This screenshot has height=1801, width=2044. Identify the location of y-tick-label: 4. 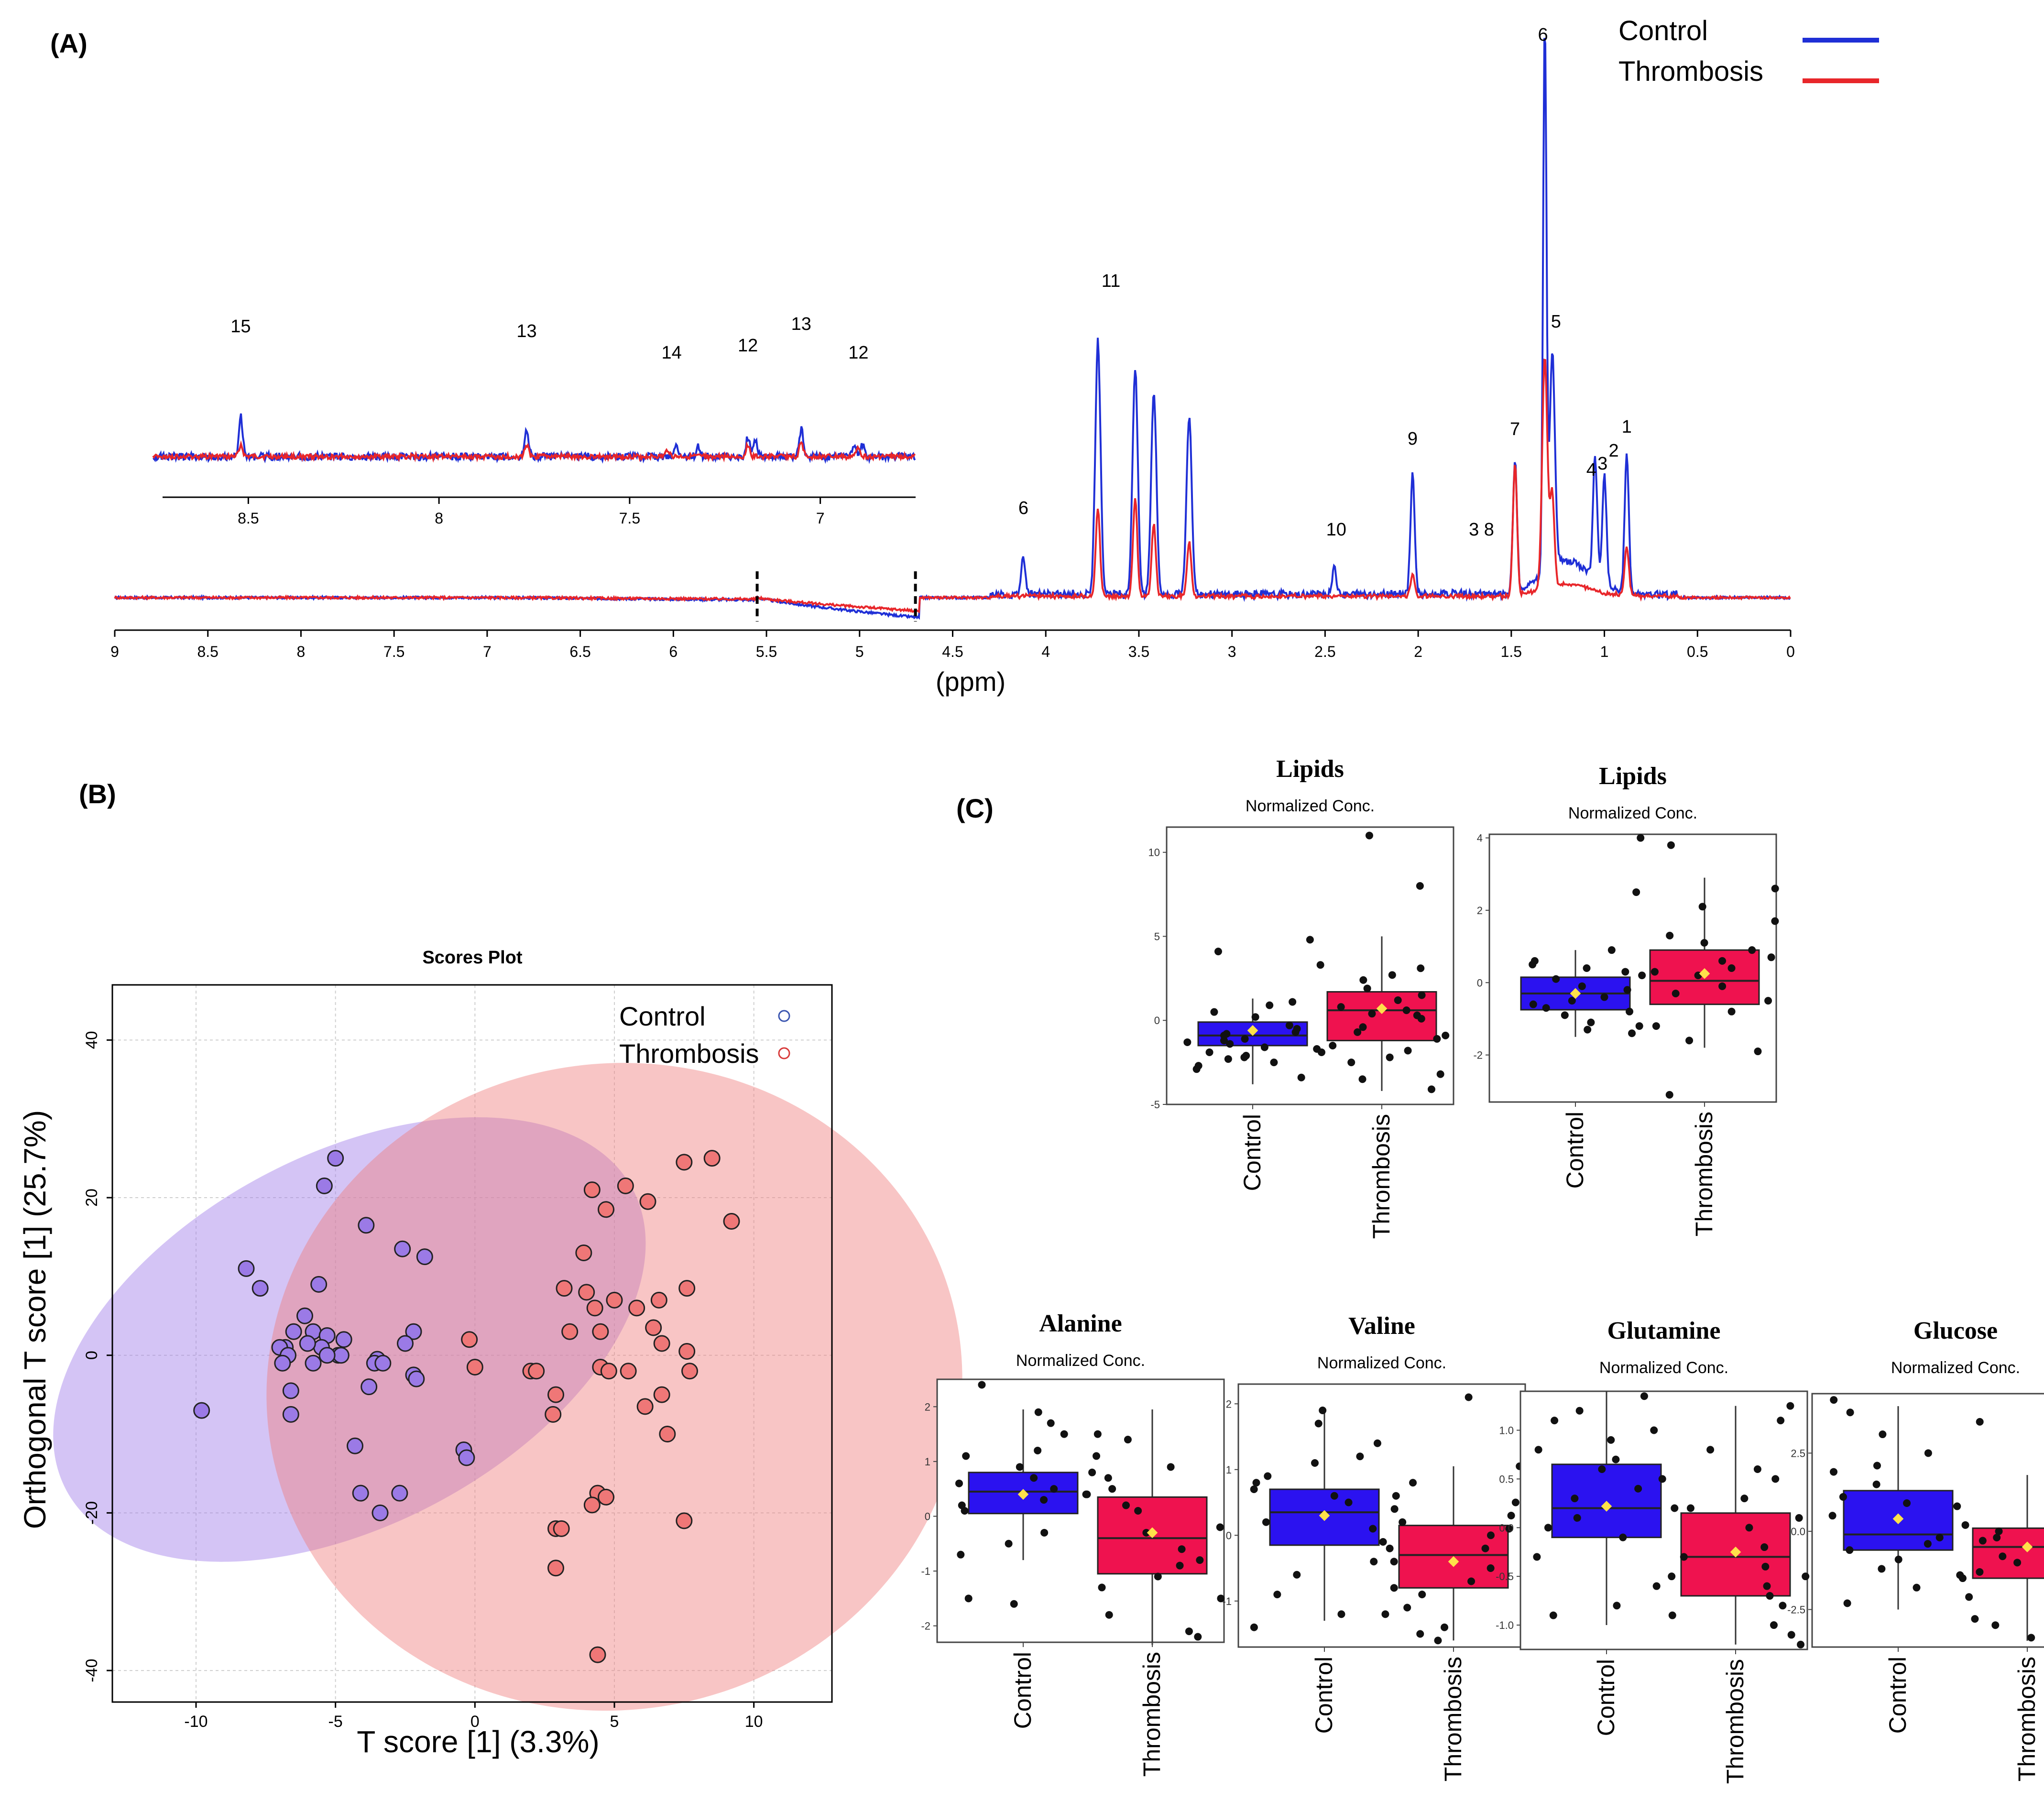
(1480, 838).